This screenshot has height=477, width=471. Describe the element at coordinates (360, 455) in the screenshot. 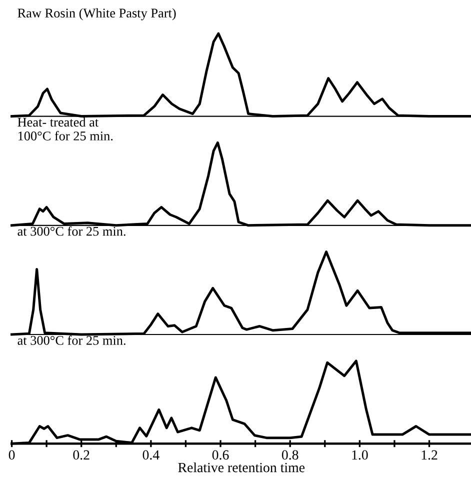

I see `x-tick-label: 1.0` at that location.